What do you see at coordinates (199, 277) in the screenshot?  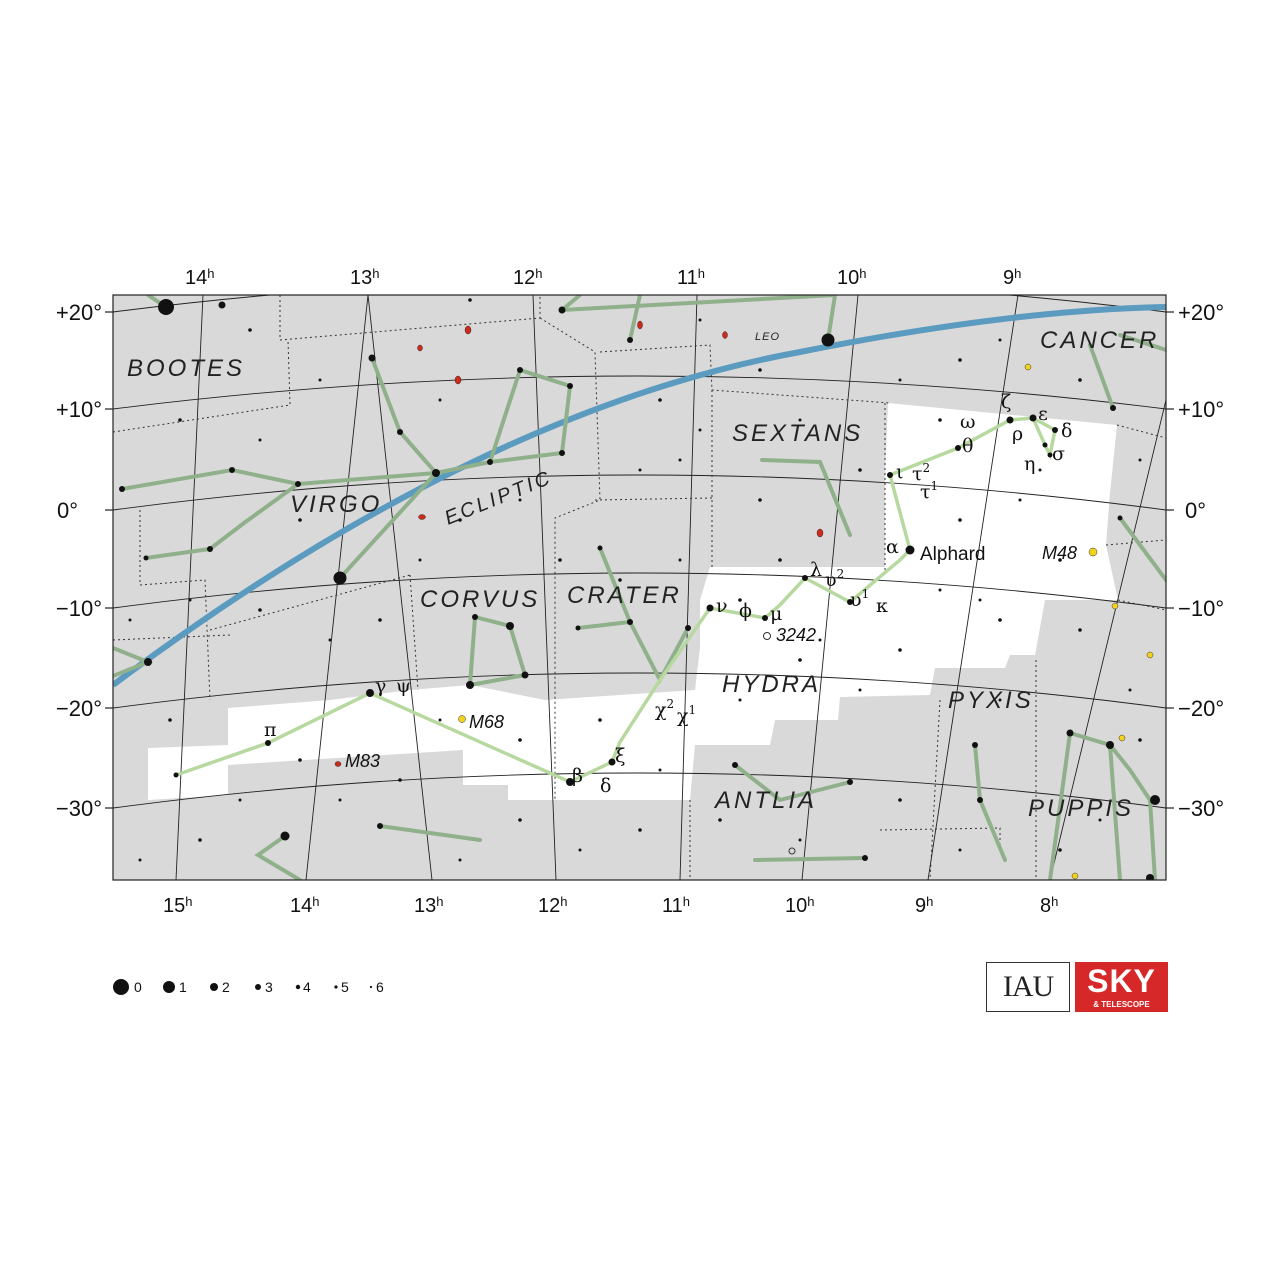 I see `ra-top-14: 14h` at bounding box center [199, 277].